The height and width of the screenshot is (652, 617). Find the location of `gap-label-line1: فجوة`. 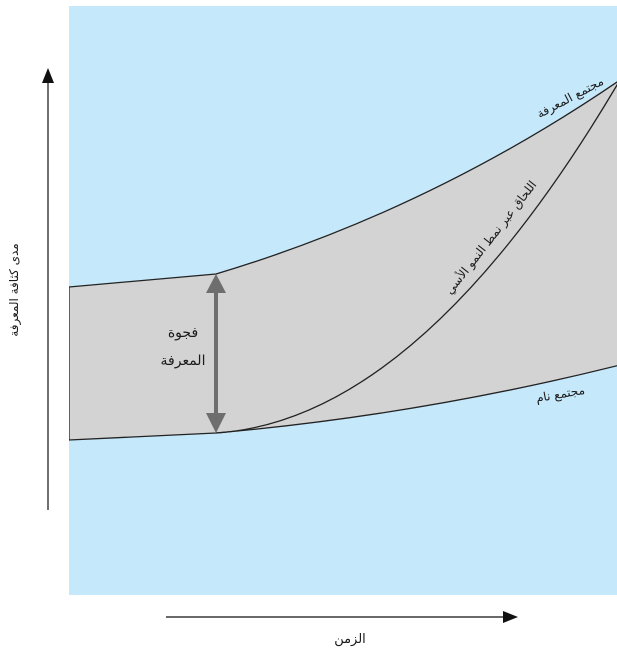

gap-label-line1: فجوة is located at coordinates (183, 333).